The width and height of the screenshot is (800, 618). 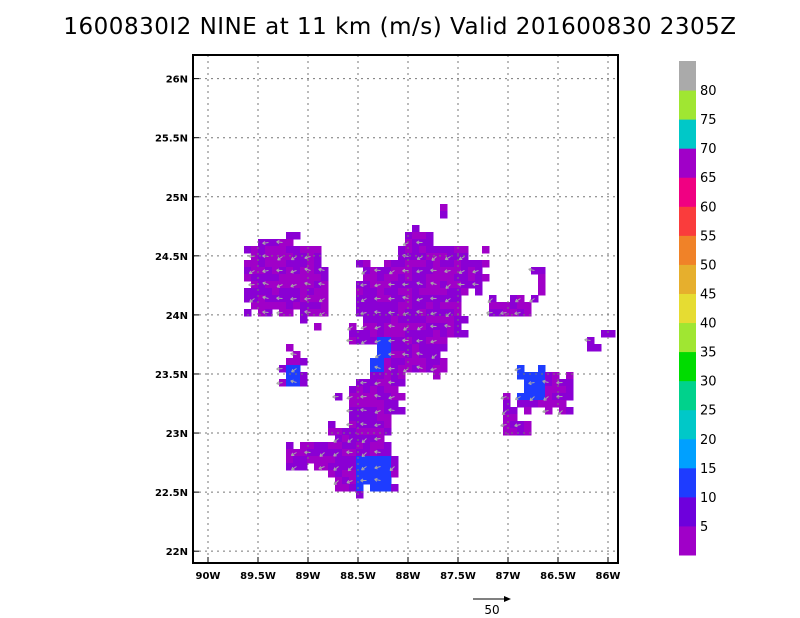 What do you see at coordinates (492, 610) in the screenshot?
I see `scale-vector-label: 50` at bounding box center [492, 610].